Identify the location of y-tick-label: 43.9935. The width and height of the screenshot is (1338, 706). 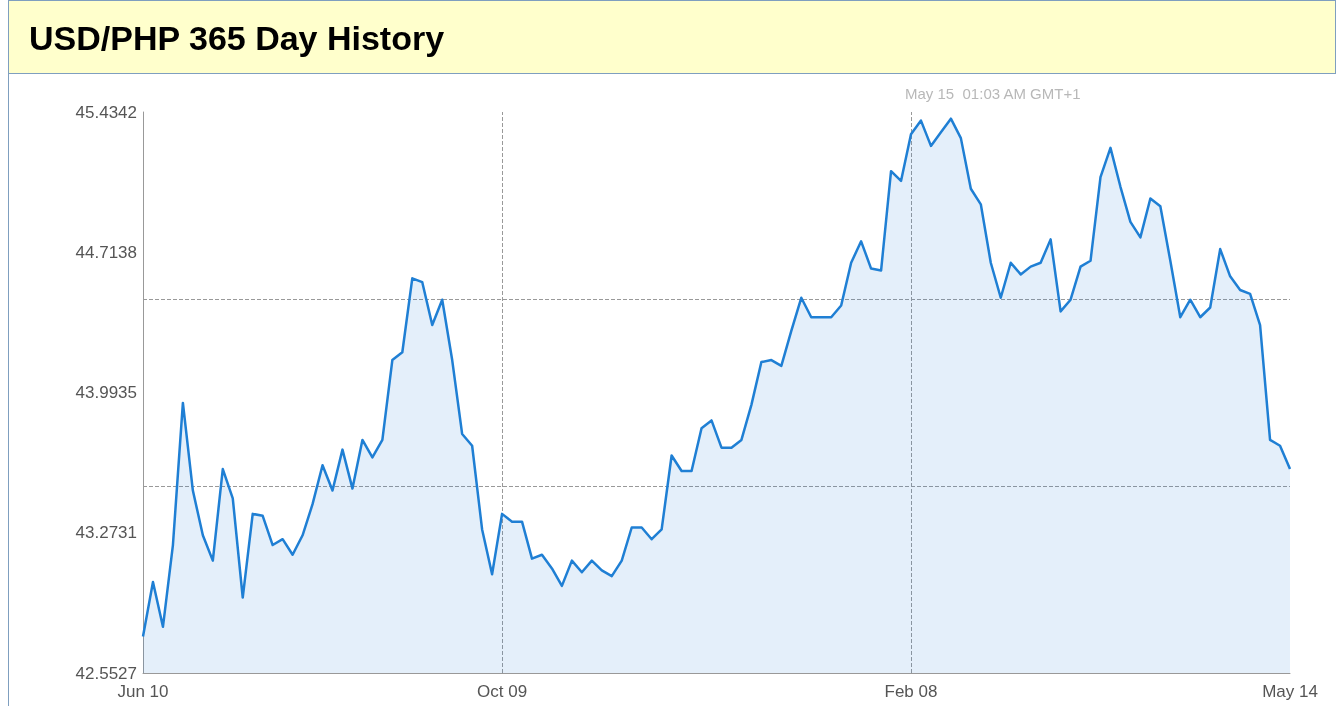
(106, 392).